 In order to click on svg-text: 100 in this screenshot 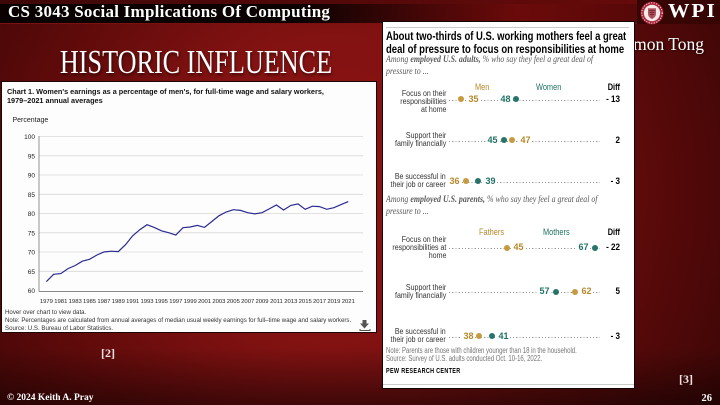, I will do `click(29, 137)`.